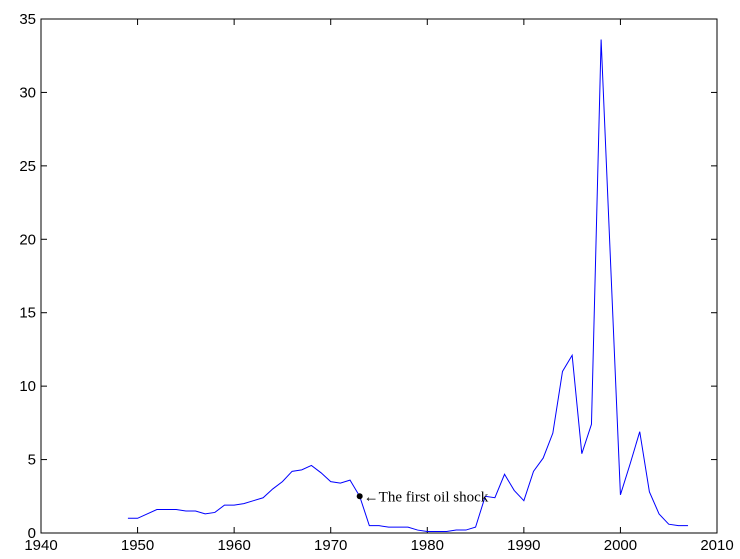 This screenshot has width=740, height=559. Describe the element at coordinates (620, 545) in the screenshot. I see `x-tick-label: 2000` at that location.